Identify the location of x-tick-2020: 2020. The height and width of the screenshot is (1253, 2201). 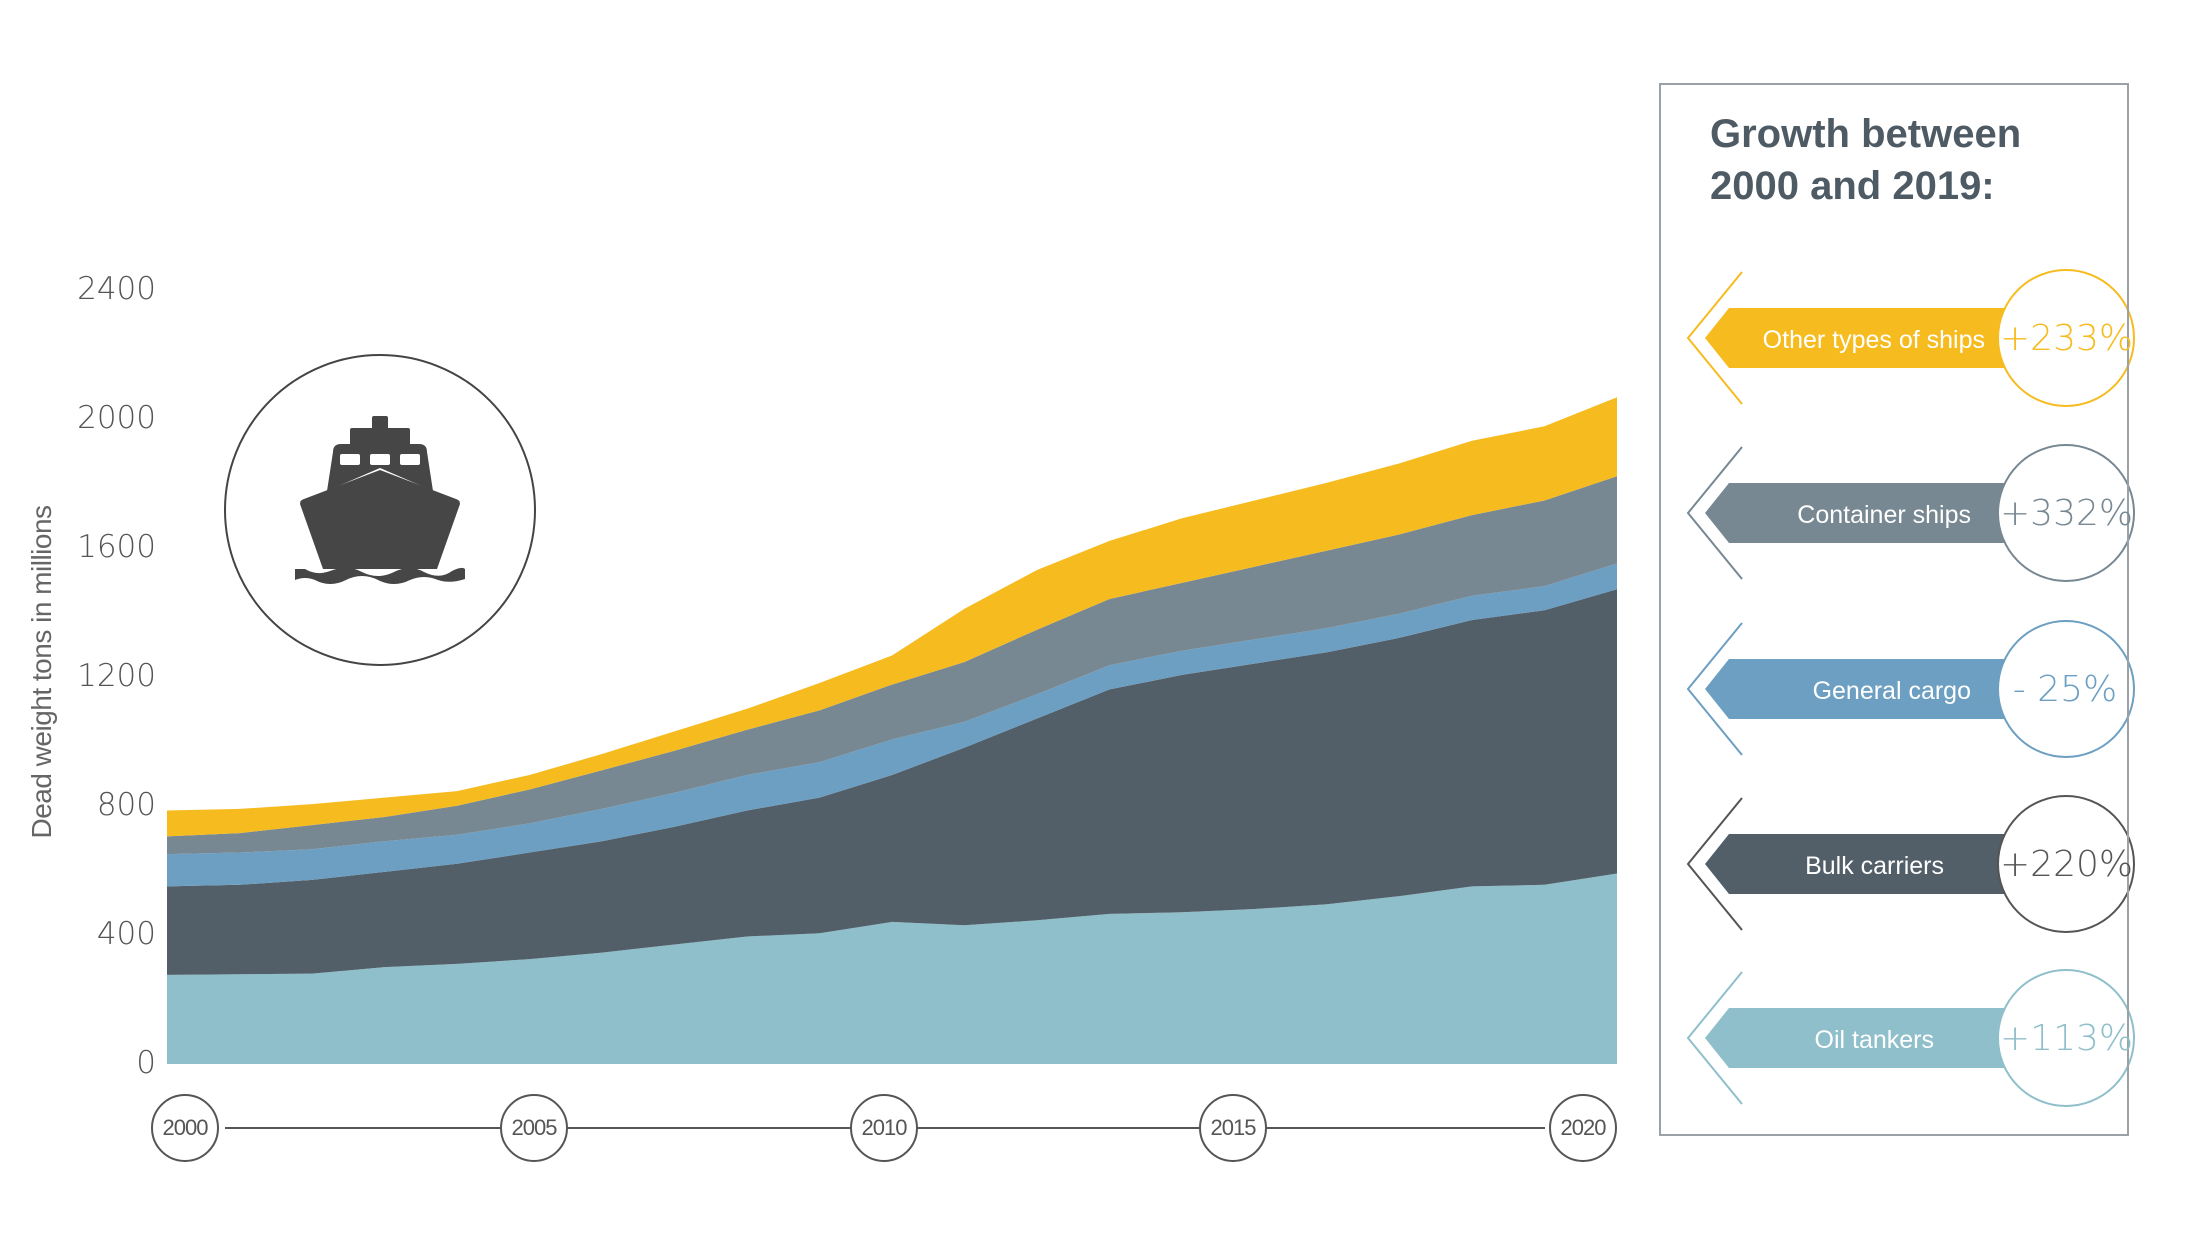
(1583, 1127).